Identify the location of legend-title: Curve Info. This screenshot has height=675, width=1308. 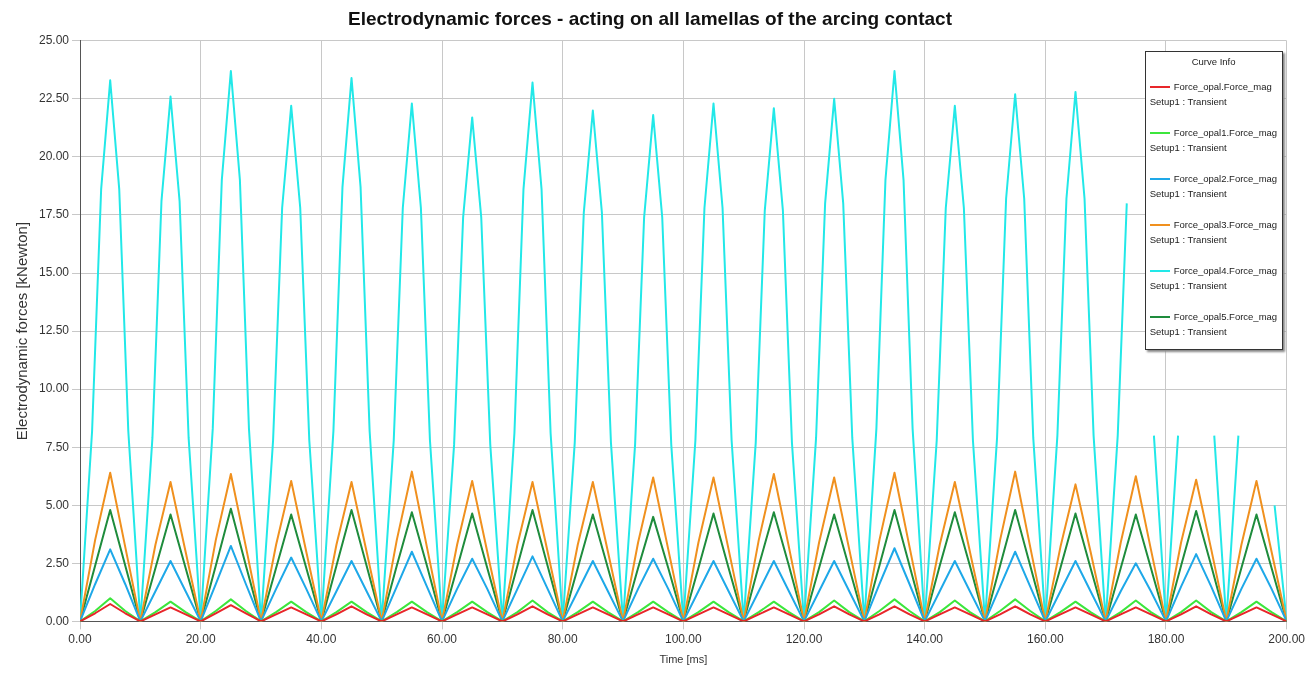
(1213, 61).